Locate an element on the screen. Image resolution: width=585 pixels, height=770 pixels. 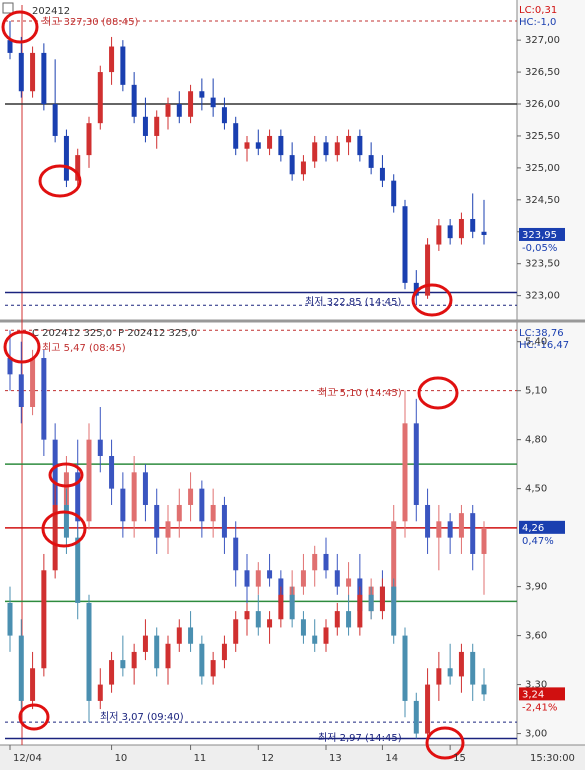
change-label: 0,47% is located at coordinates (538, 541).